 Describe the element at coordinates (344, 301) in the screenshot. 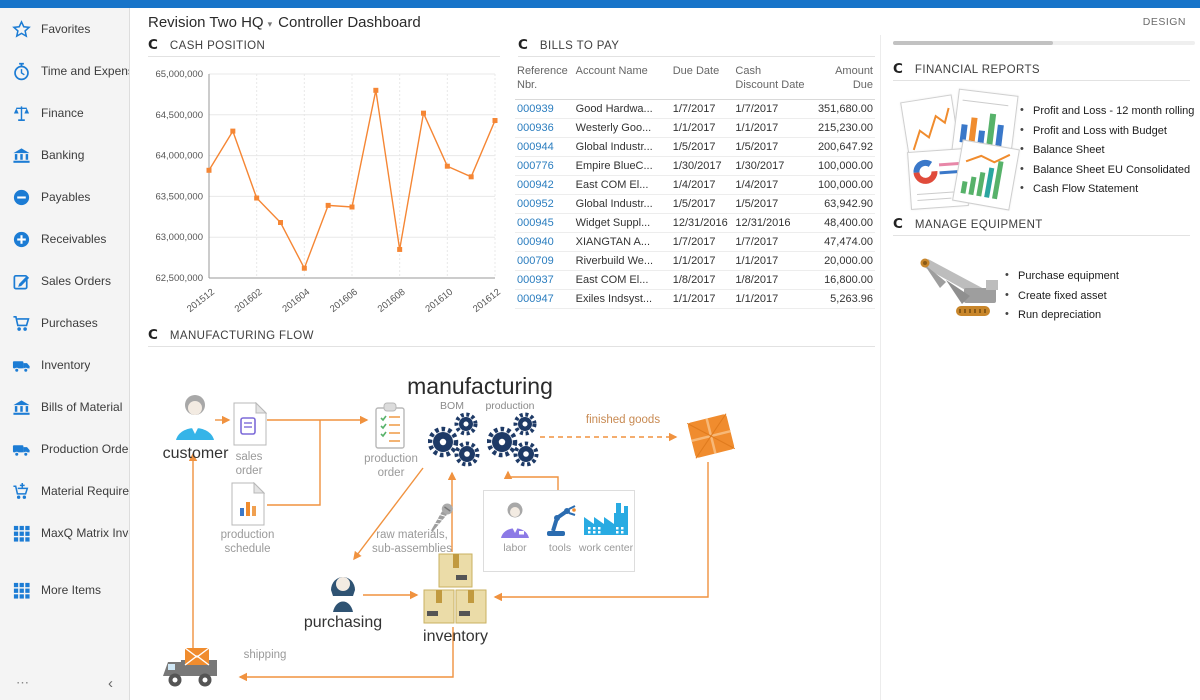

I see `svg-text: 201606` at that location.